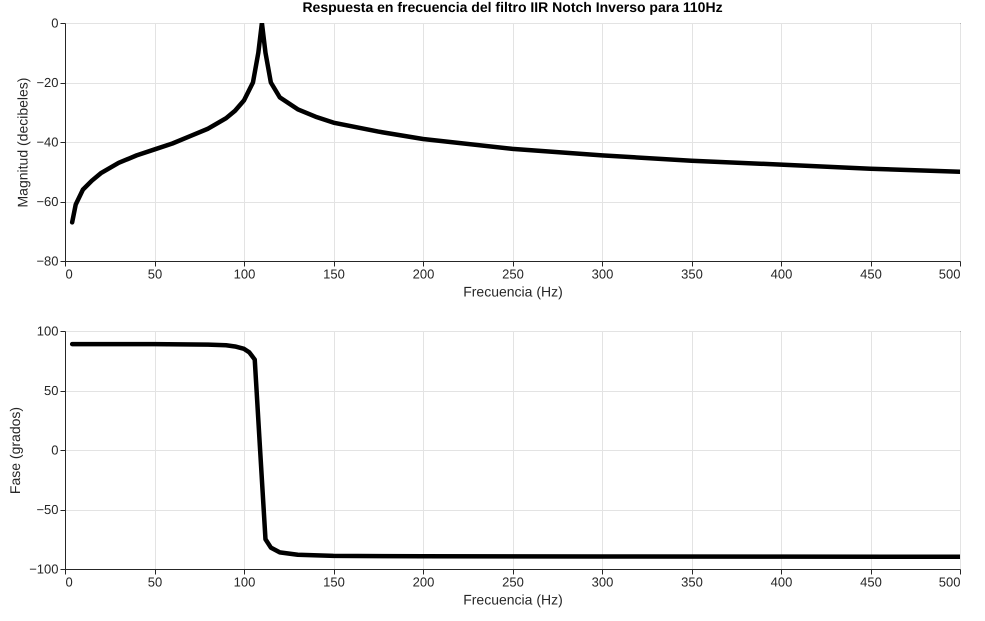 The image size is (985, 621). What do you see at coordinates (47, 142) in the screenshot?
I see `y-tick-label: −40` at bounding box center [47, 142].